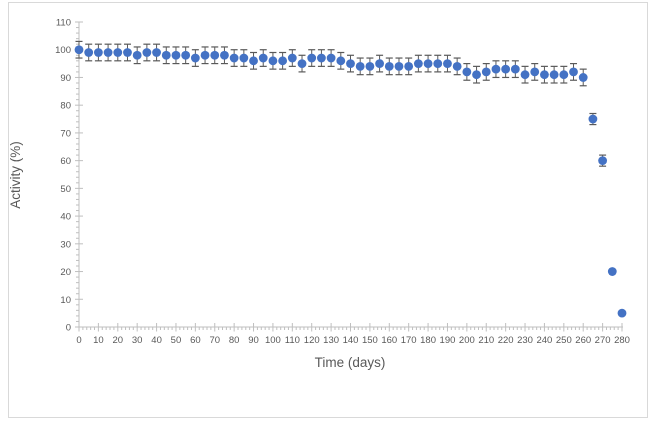  Describe the element at coordinates (65, 300) in the screenshot. I see `y-tick-label: 10` at that location.